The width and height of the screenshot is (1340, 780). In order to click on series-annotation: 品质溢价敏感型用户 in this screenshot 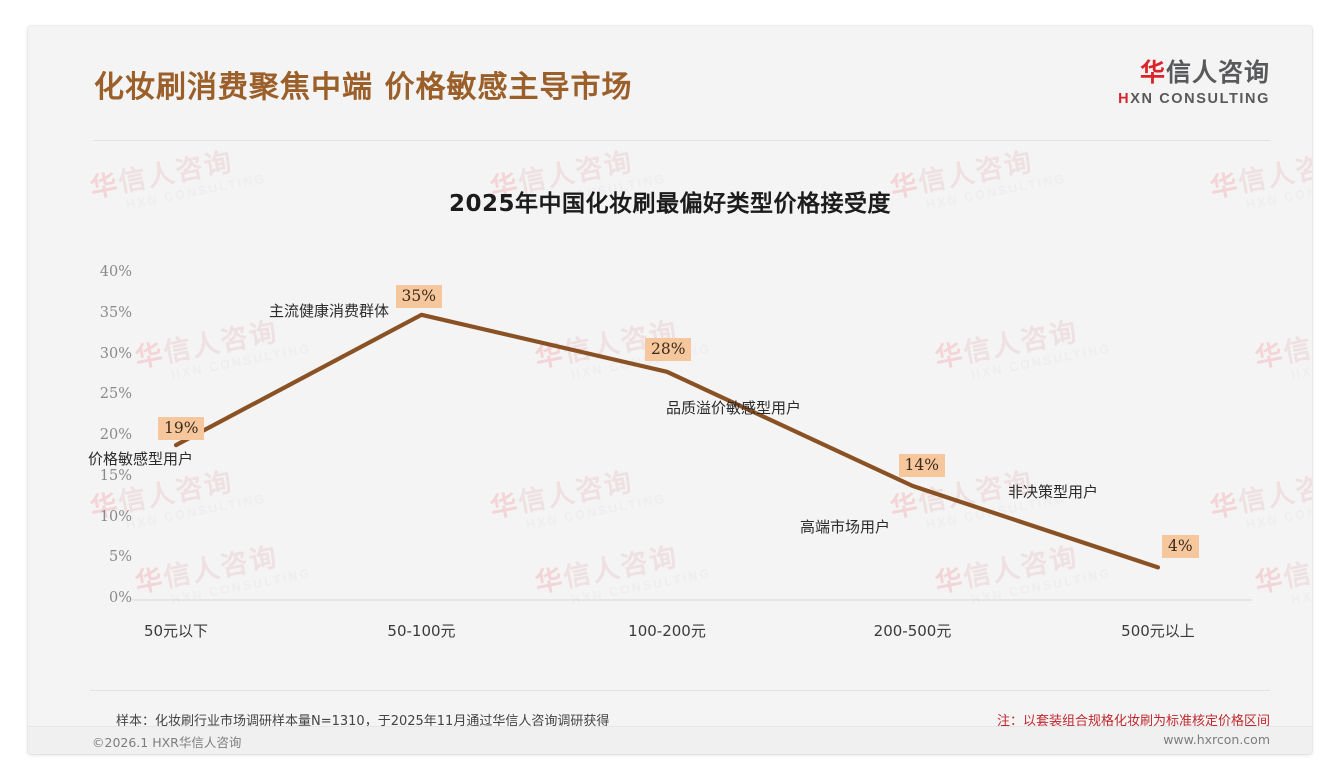, I will do `click(734, 408)`.